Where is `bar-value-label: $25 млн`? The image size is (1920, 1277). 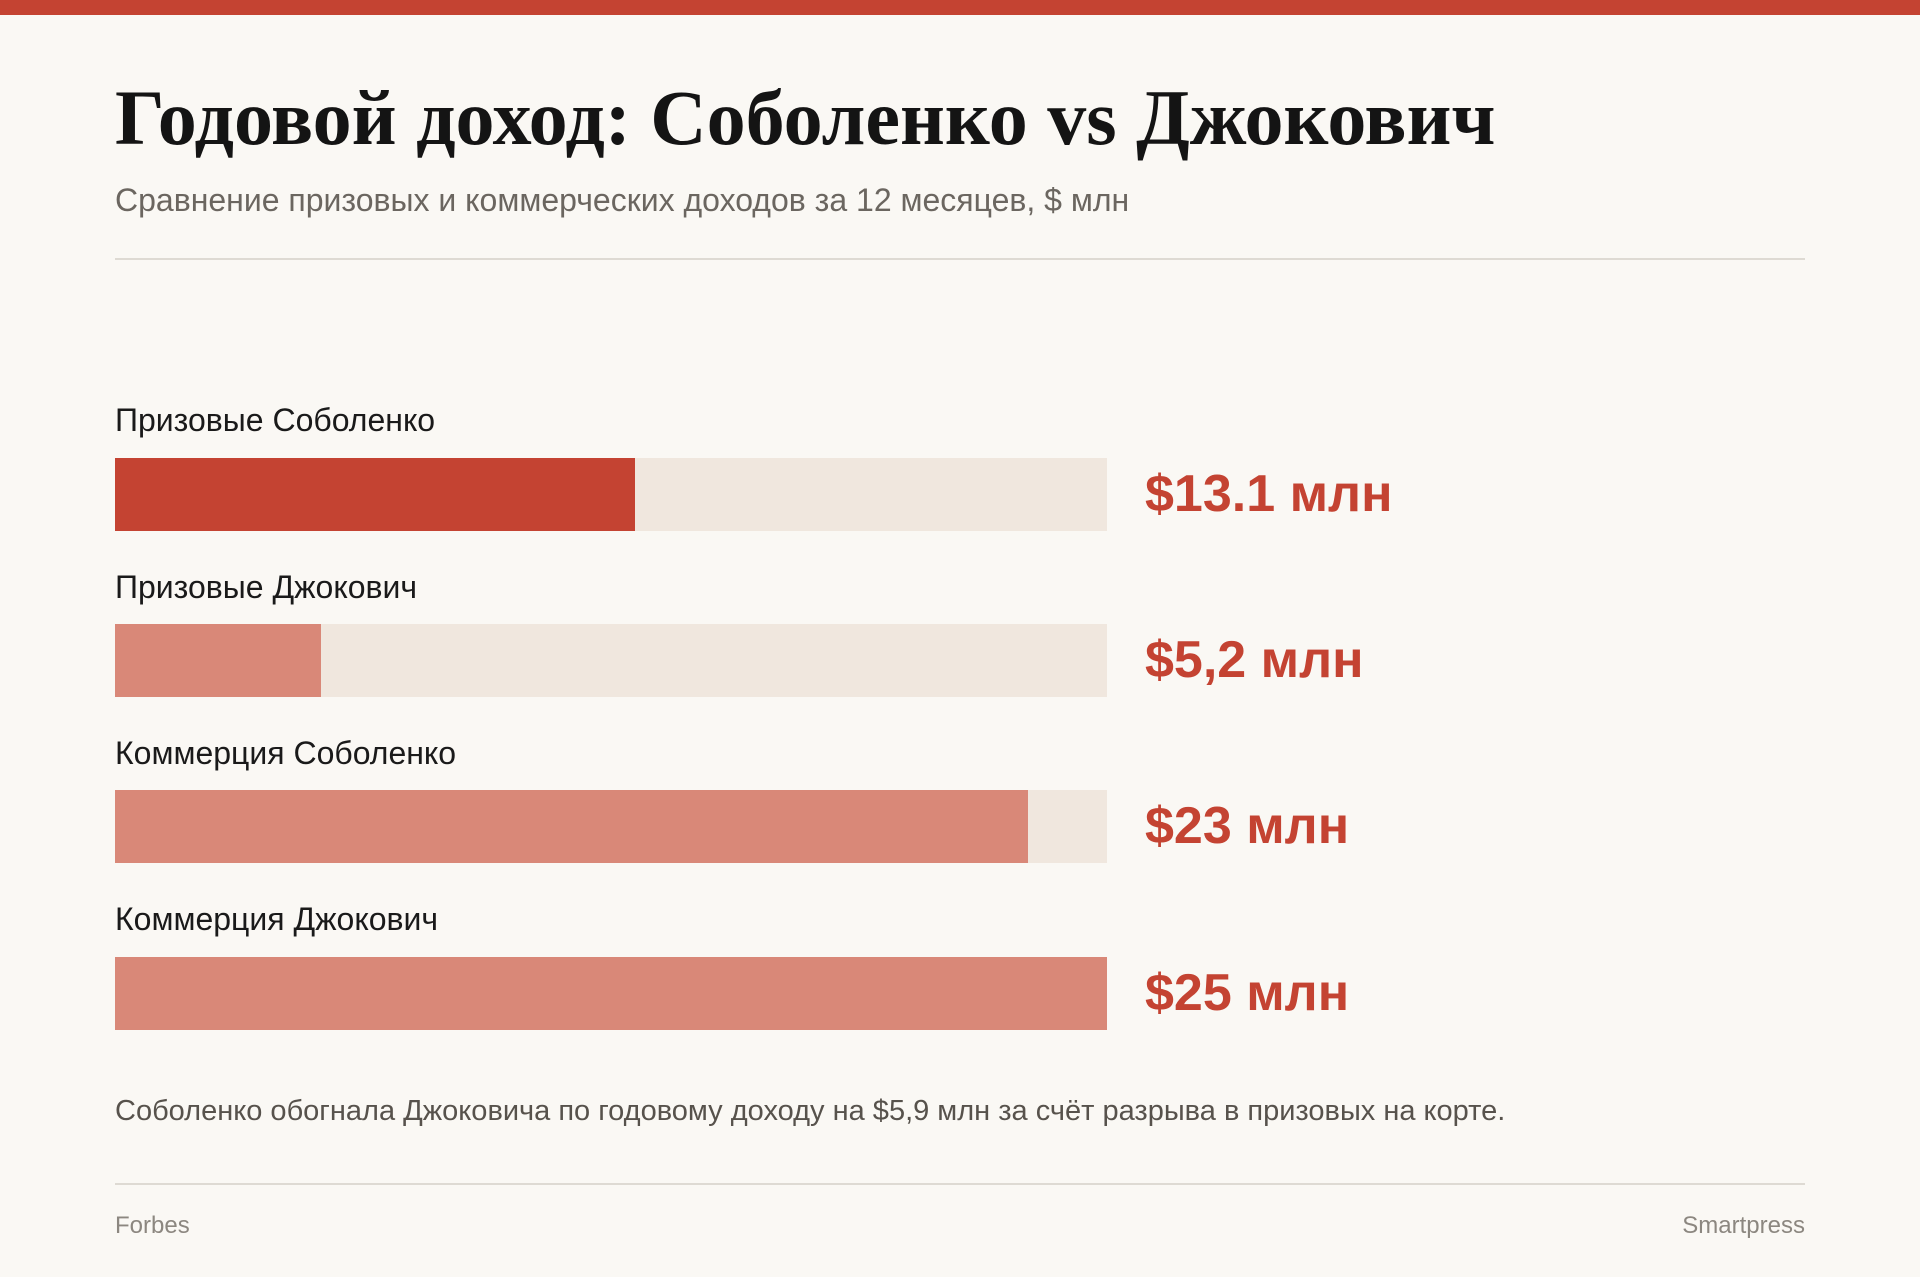
bar-value-label: $25 млн is located at coordinates (1247, 993).